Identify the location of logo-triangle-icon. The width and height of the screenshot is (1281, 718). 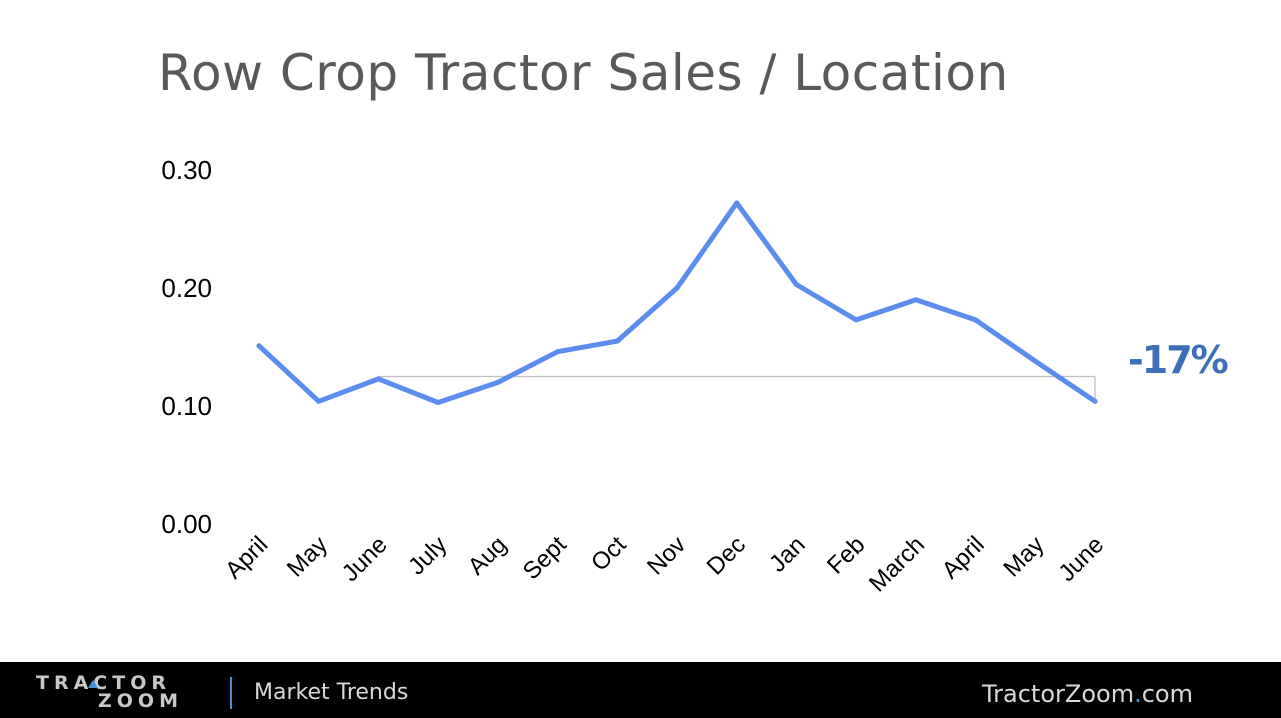
(93, 684).